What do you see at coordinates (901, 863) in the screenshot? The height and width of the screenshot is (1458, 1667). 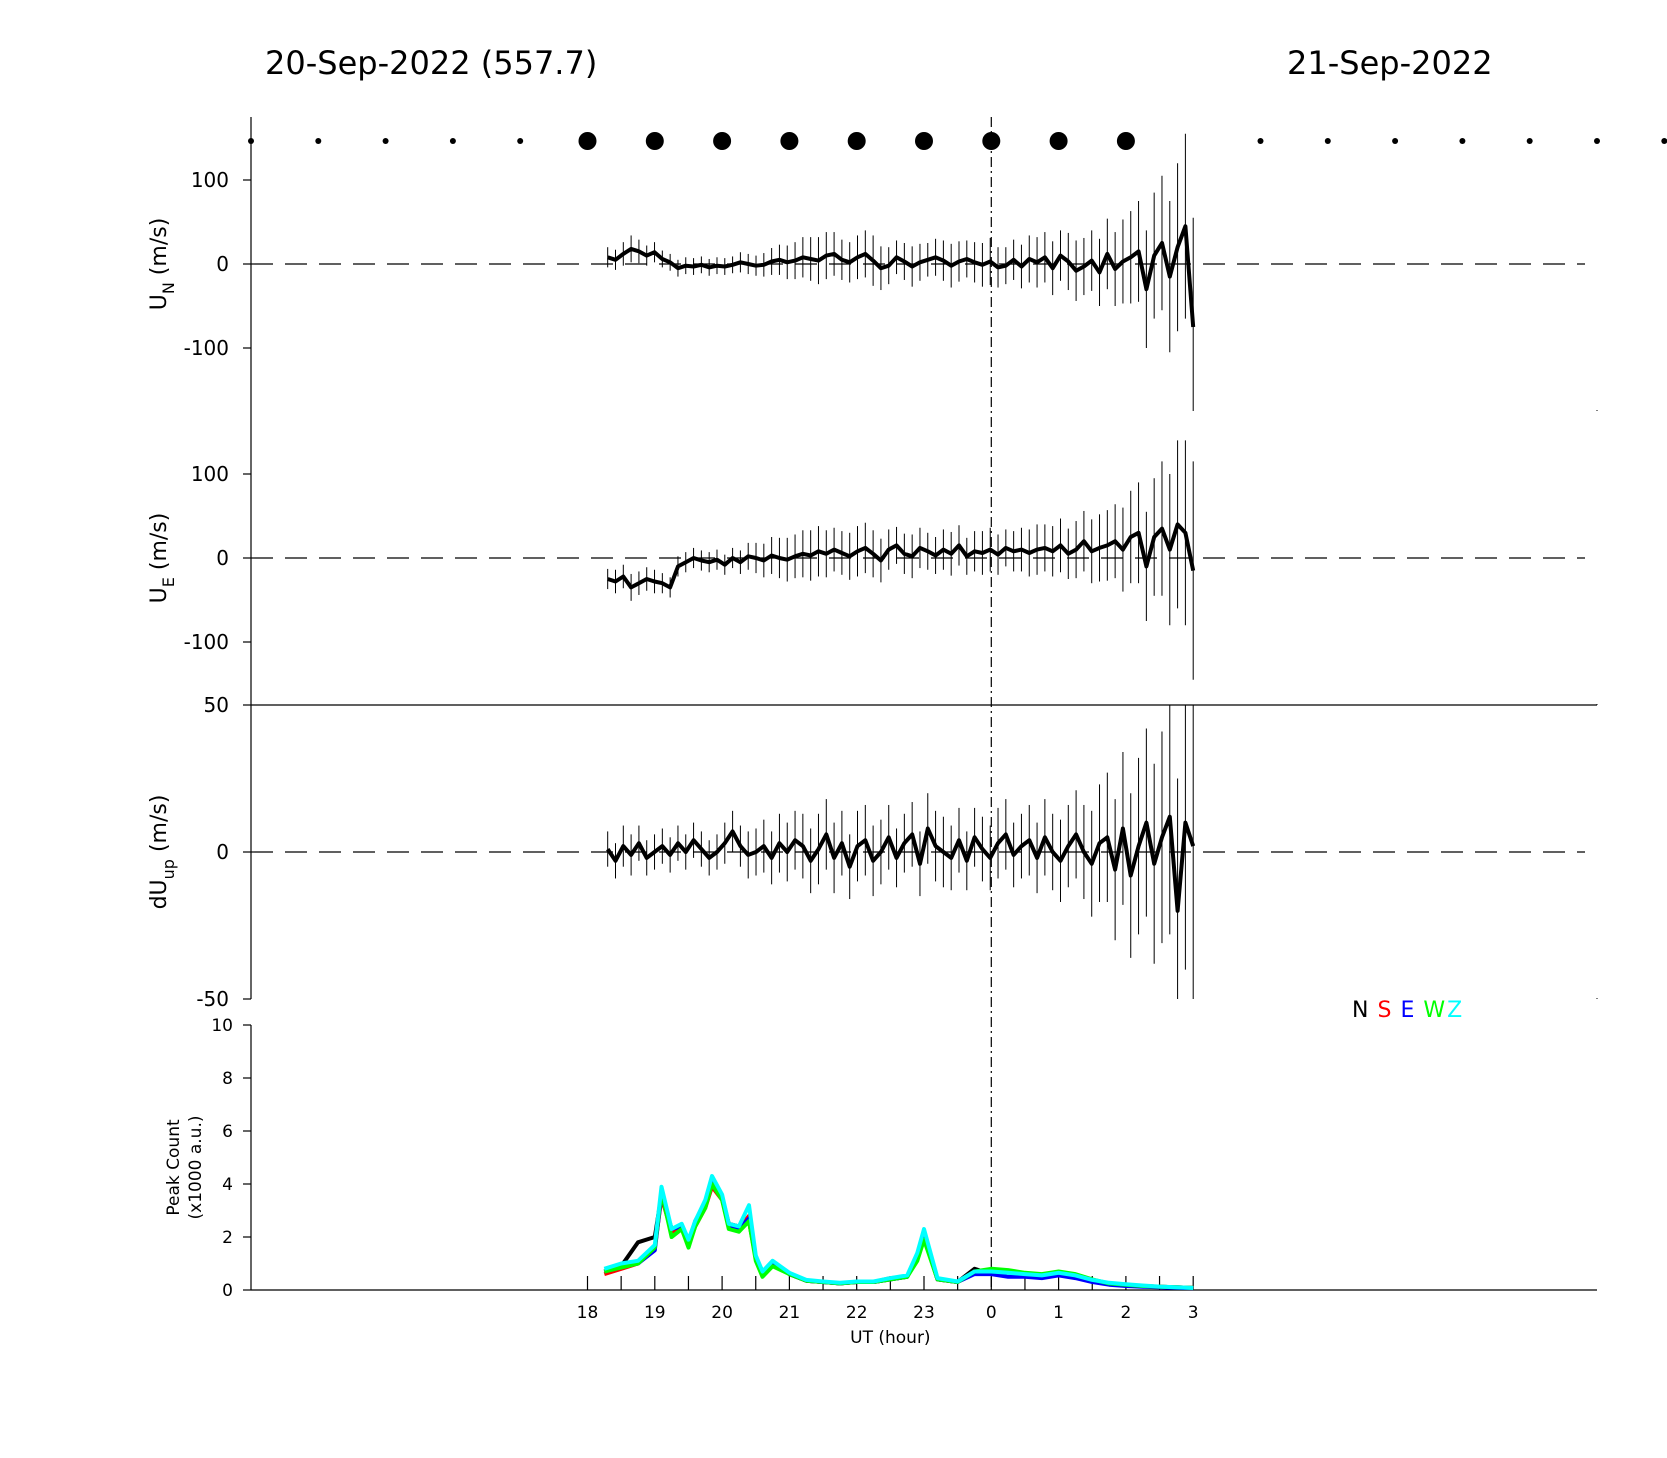 I see `dup-series-line` at bounding box center [901, 863].